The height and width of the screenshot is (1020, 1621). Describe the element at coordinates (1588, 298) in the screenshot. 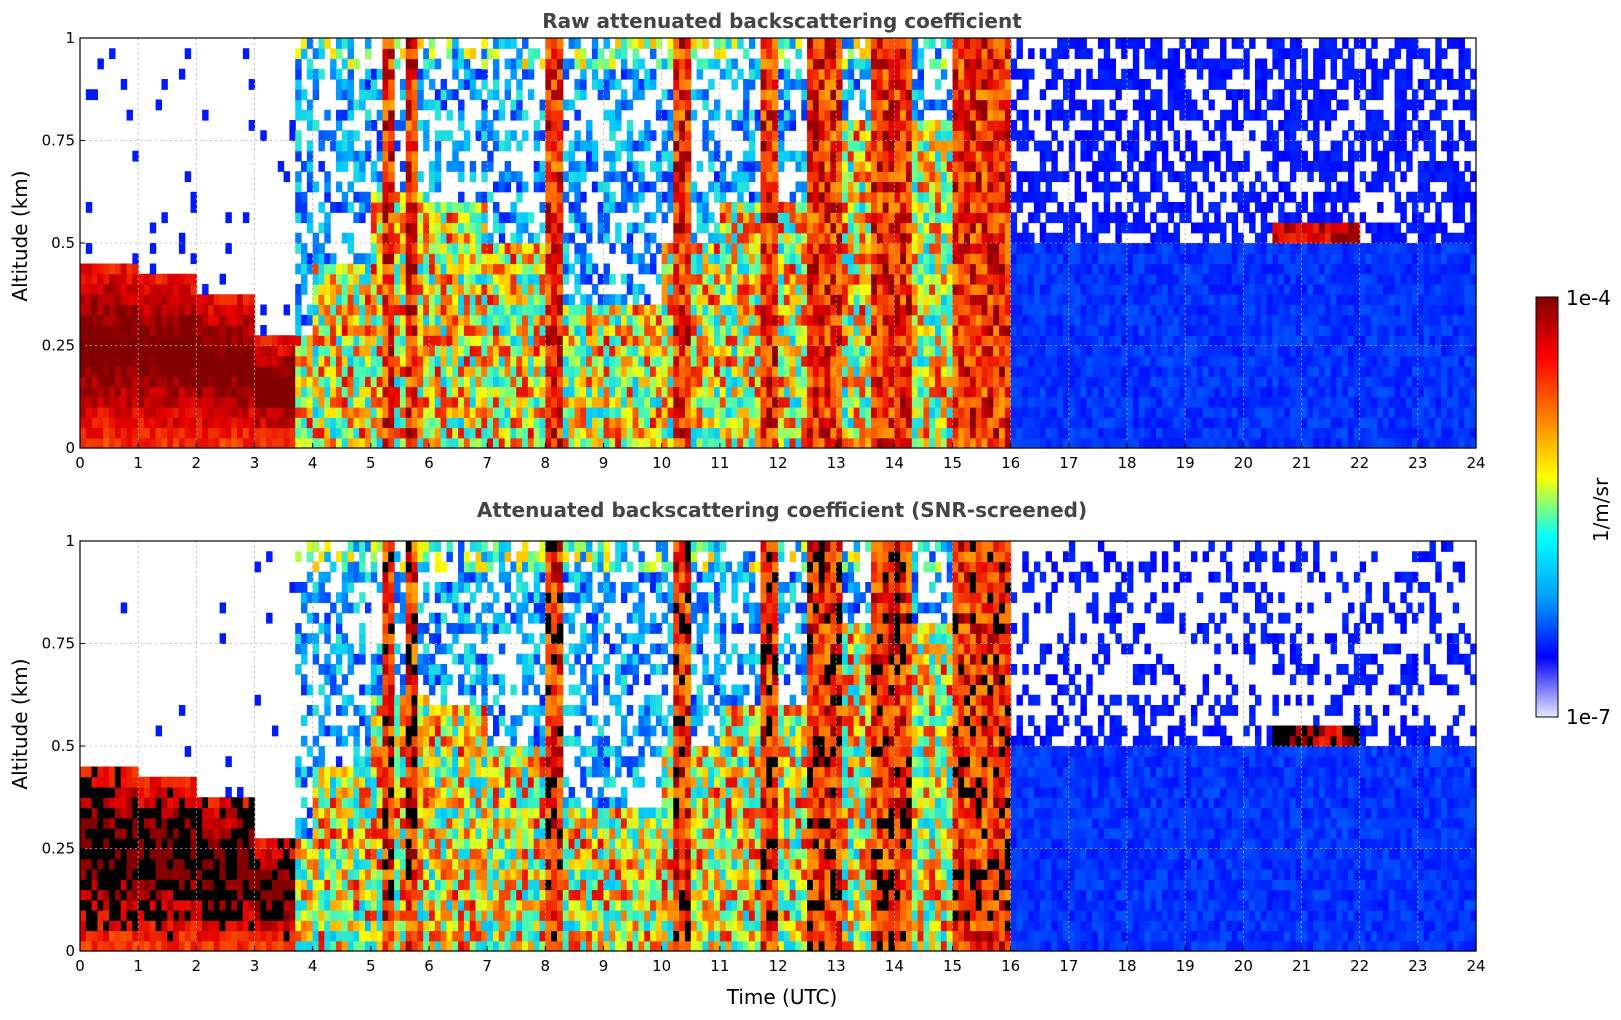

I see `colorbar-max-label: 1e-4` at that location.